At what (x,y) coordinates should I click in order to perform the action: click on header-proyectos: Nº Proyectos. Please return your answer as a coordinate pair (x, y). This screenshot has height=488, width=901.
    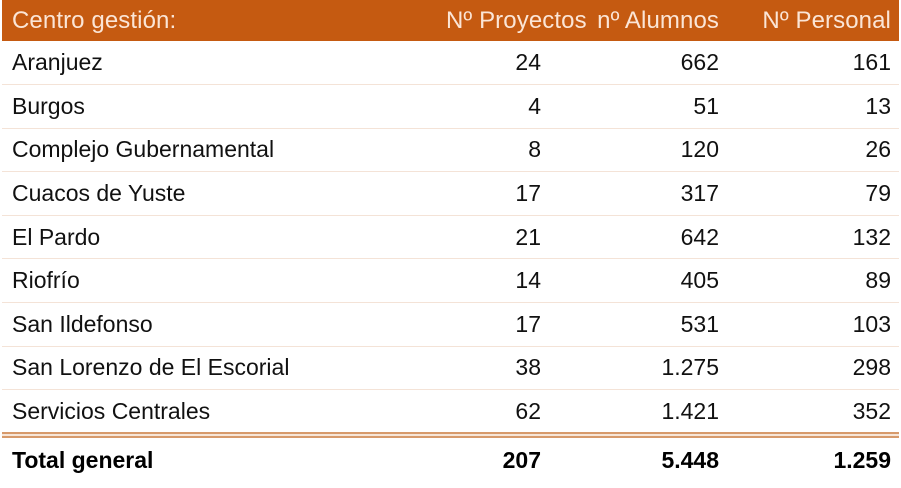
    Looking at the image, I should click on (516, 20).